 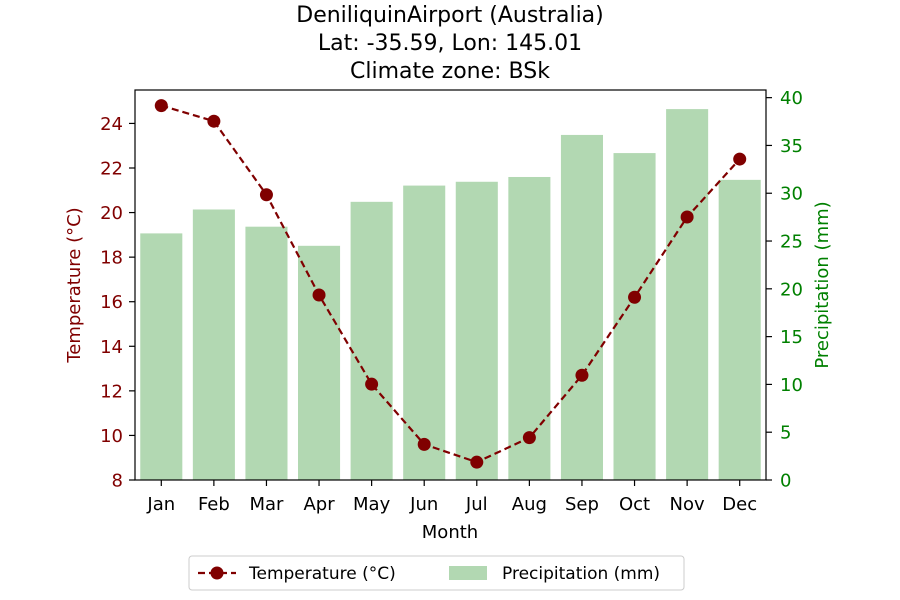 I want to click on precipitation-tick-label: 40, so click(x=791, y=98).